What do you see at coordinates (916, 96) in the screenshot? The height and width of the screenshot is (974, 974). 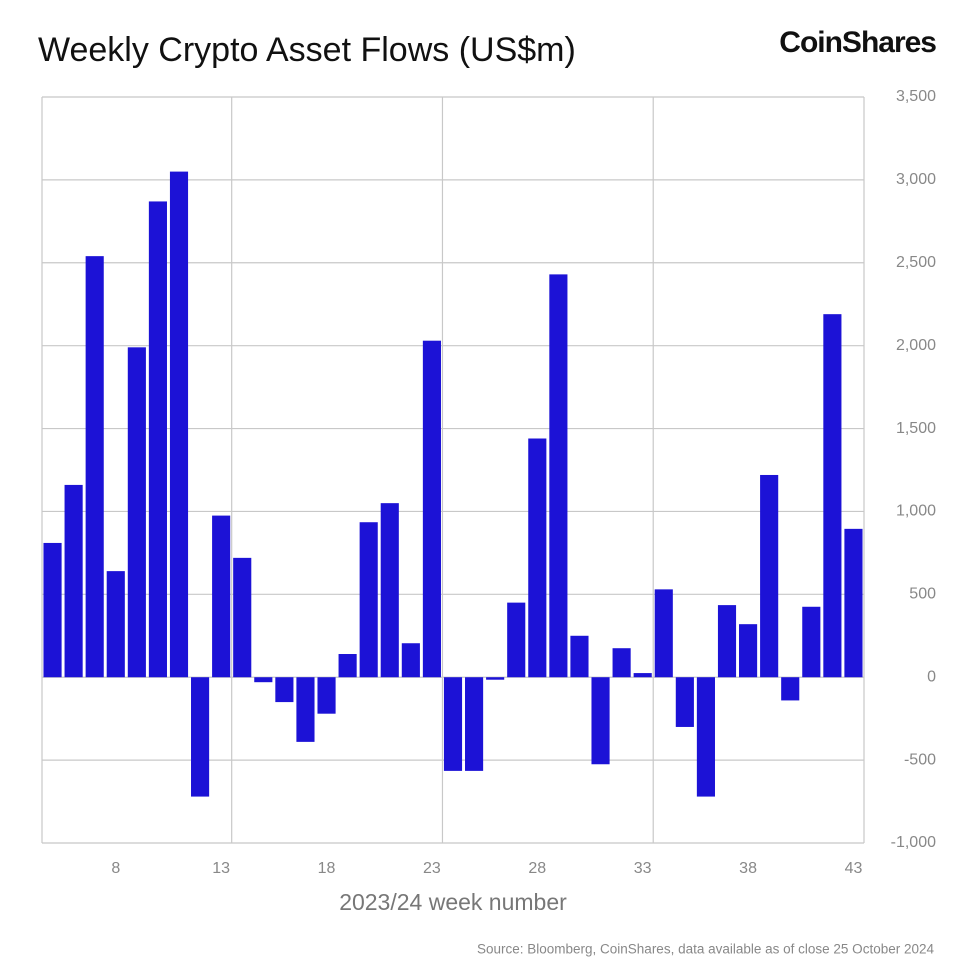 I see `y-tick-label: 3,500` at bounding box center [916, 96].